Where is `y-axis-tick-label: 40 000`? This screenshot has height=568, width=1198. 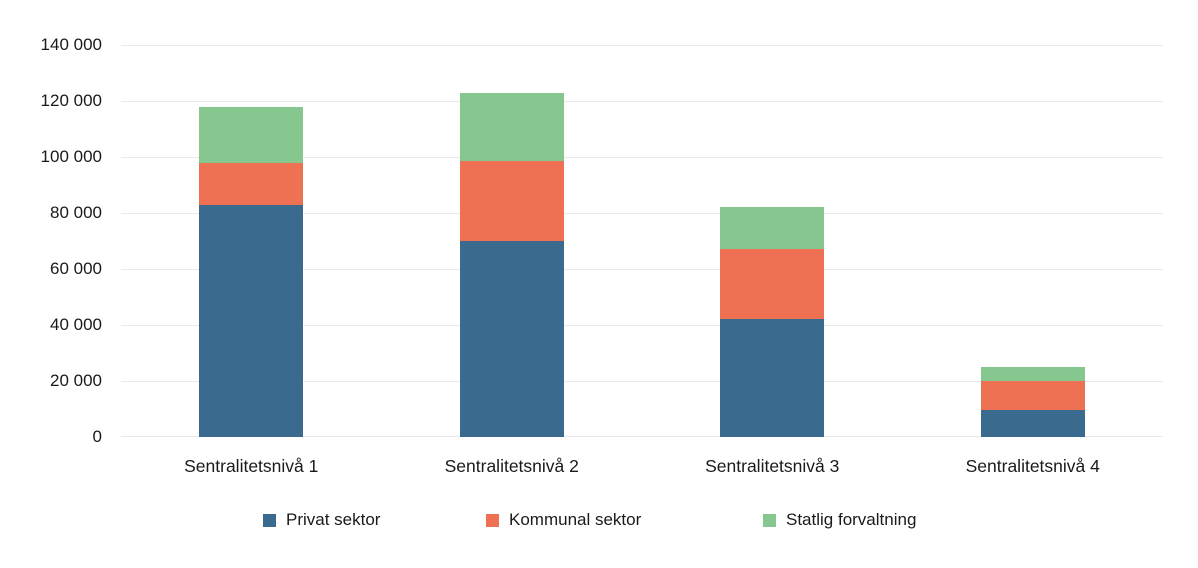
y-axis-tick-label: 40 000 is located at coordinates (76, 324).